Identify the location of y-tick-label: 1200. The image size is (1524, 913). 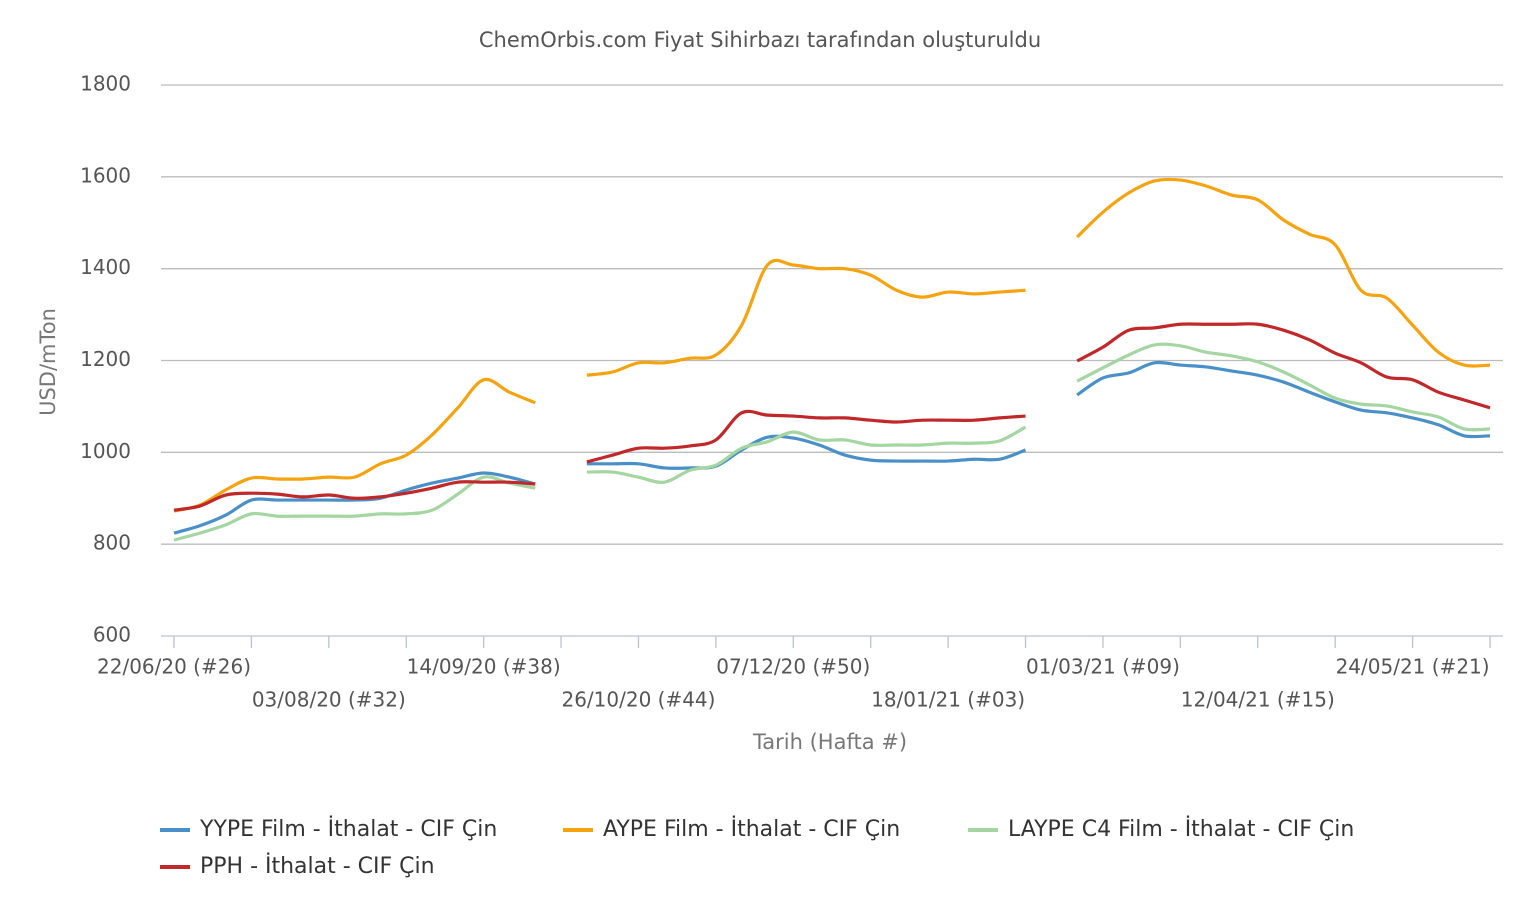
(105, 359).